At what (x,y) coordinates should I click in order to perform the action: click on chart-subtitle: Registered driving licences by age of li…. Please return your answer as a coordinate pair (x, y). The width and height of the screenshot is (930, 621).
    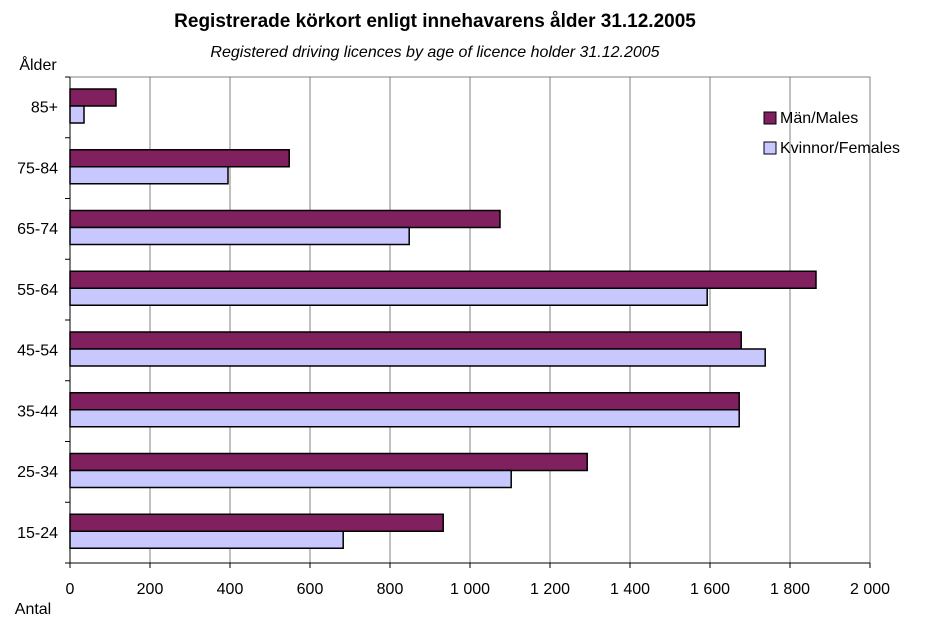
    Looking at the image, I should click on (434, 52).